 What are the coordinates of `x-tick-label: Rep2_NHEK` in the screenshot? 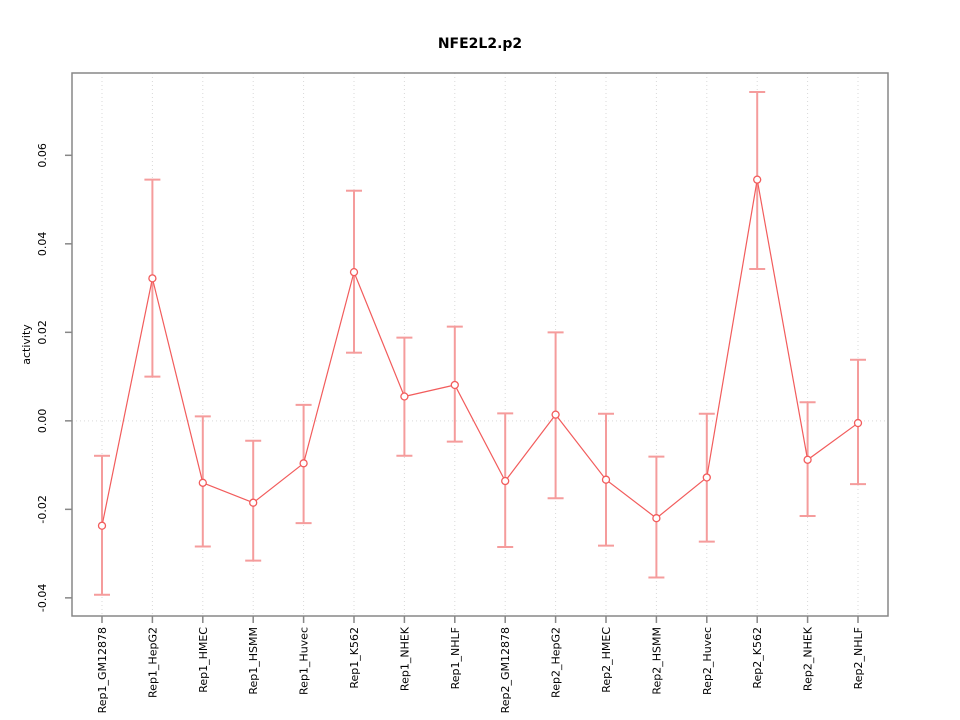 It's located at (808, 658).